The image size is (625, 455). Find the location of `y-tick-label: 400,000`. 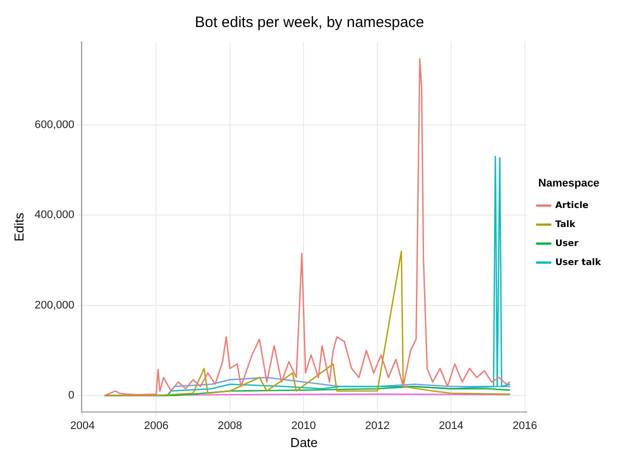

y-tick-label: 400,000 is located at coordinates (54, 215).